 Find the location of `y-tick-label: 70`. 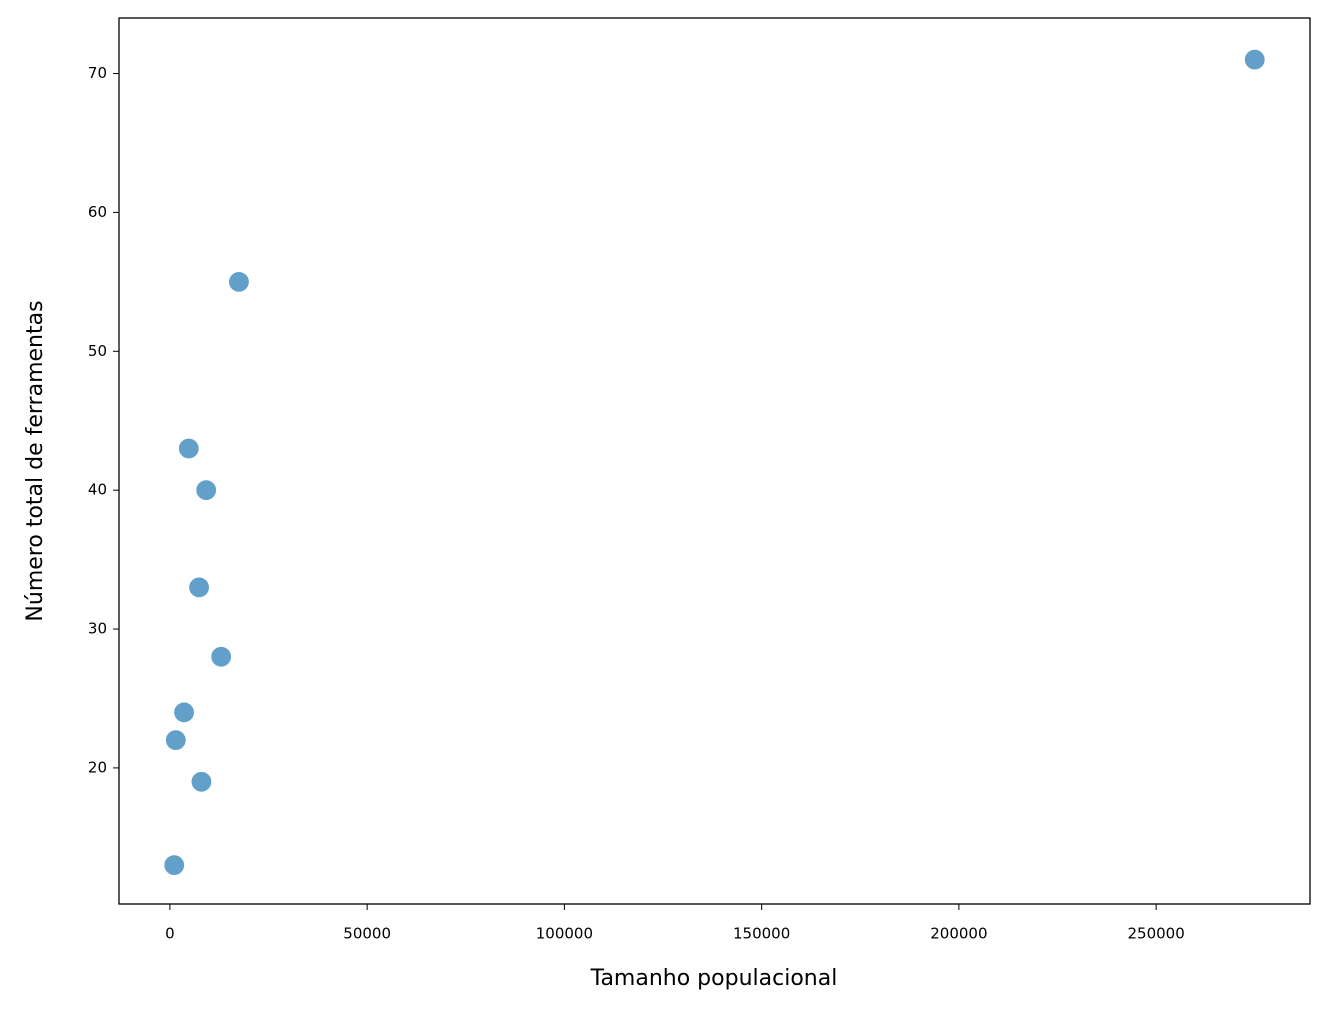

y-tick-label: 70 is located at coordinates (97, 73).